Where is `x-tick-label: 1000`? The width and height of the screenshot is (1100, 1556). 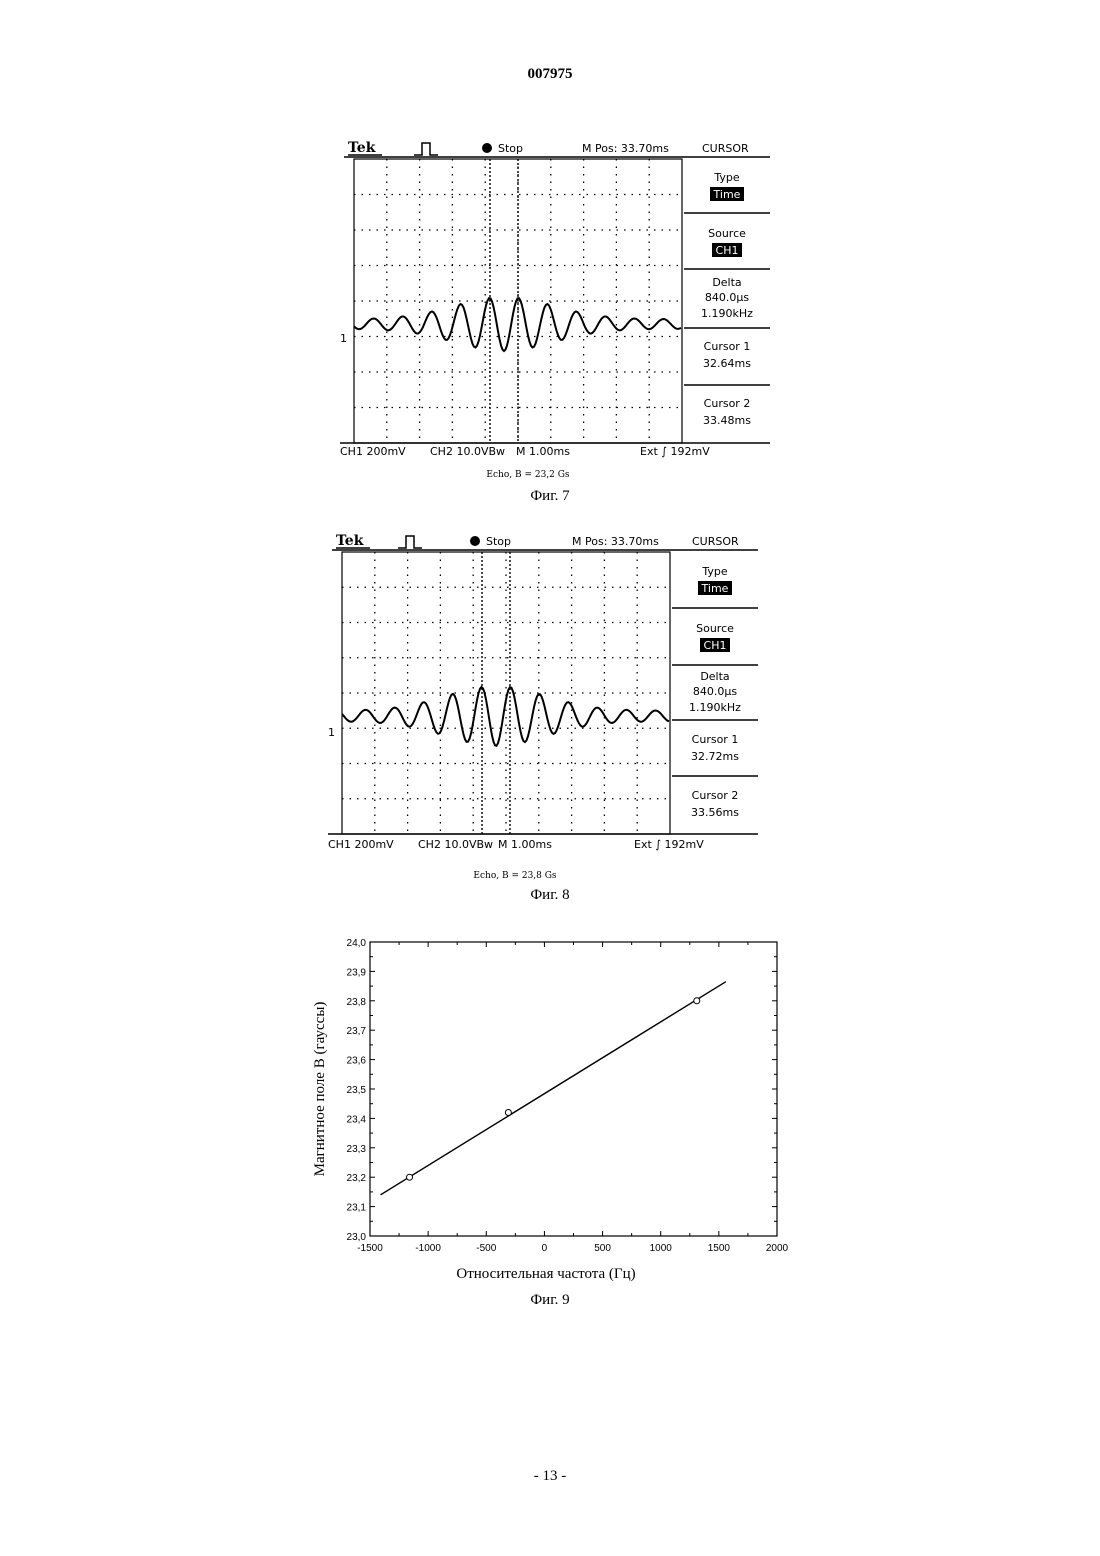 x-tick-label: 1000 is located at coordinates (661, 1248).